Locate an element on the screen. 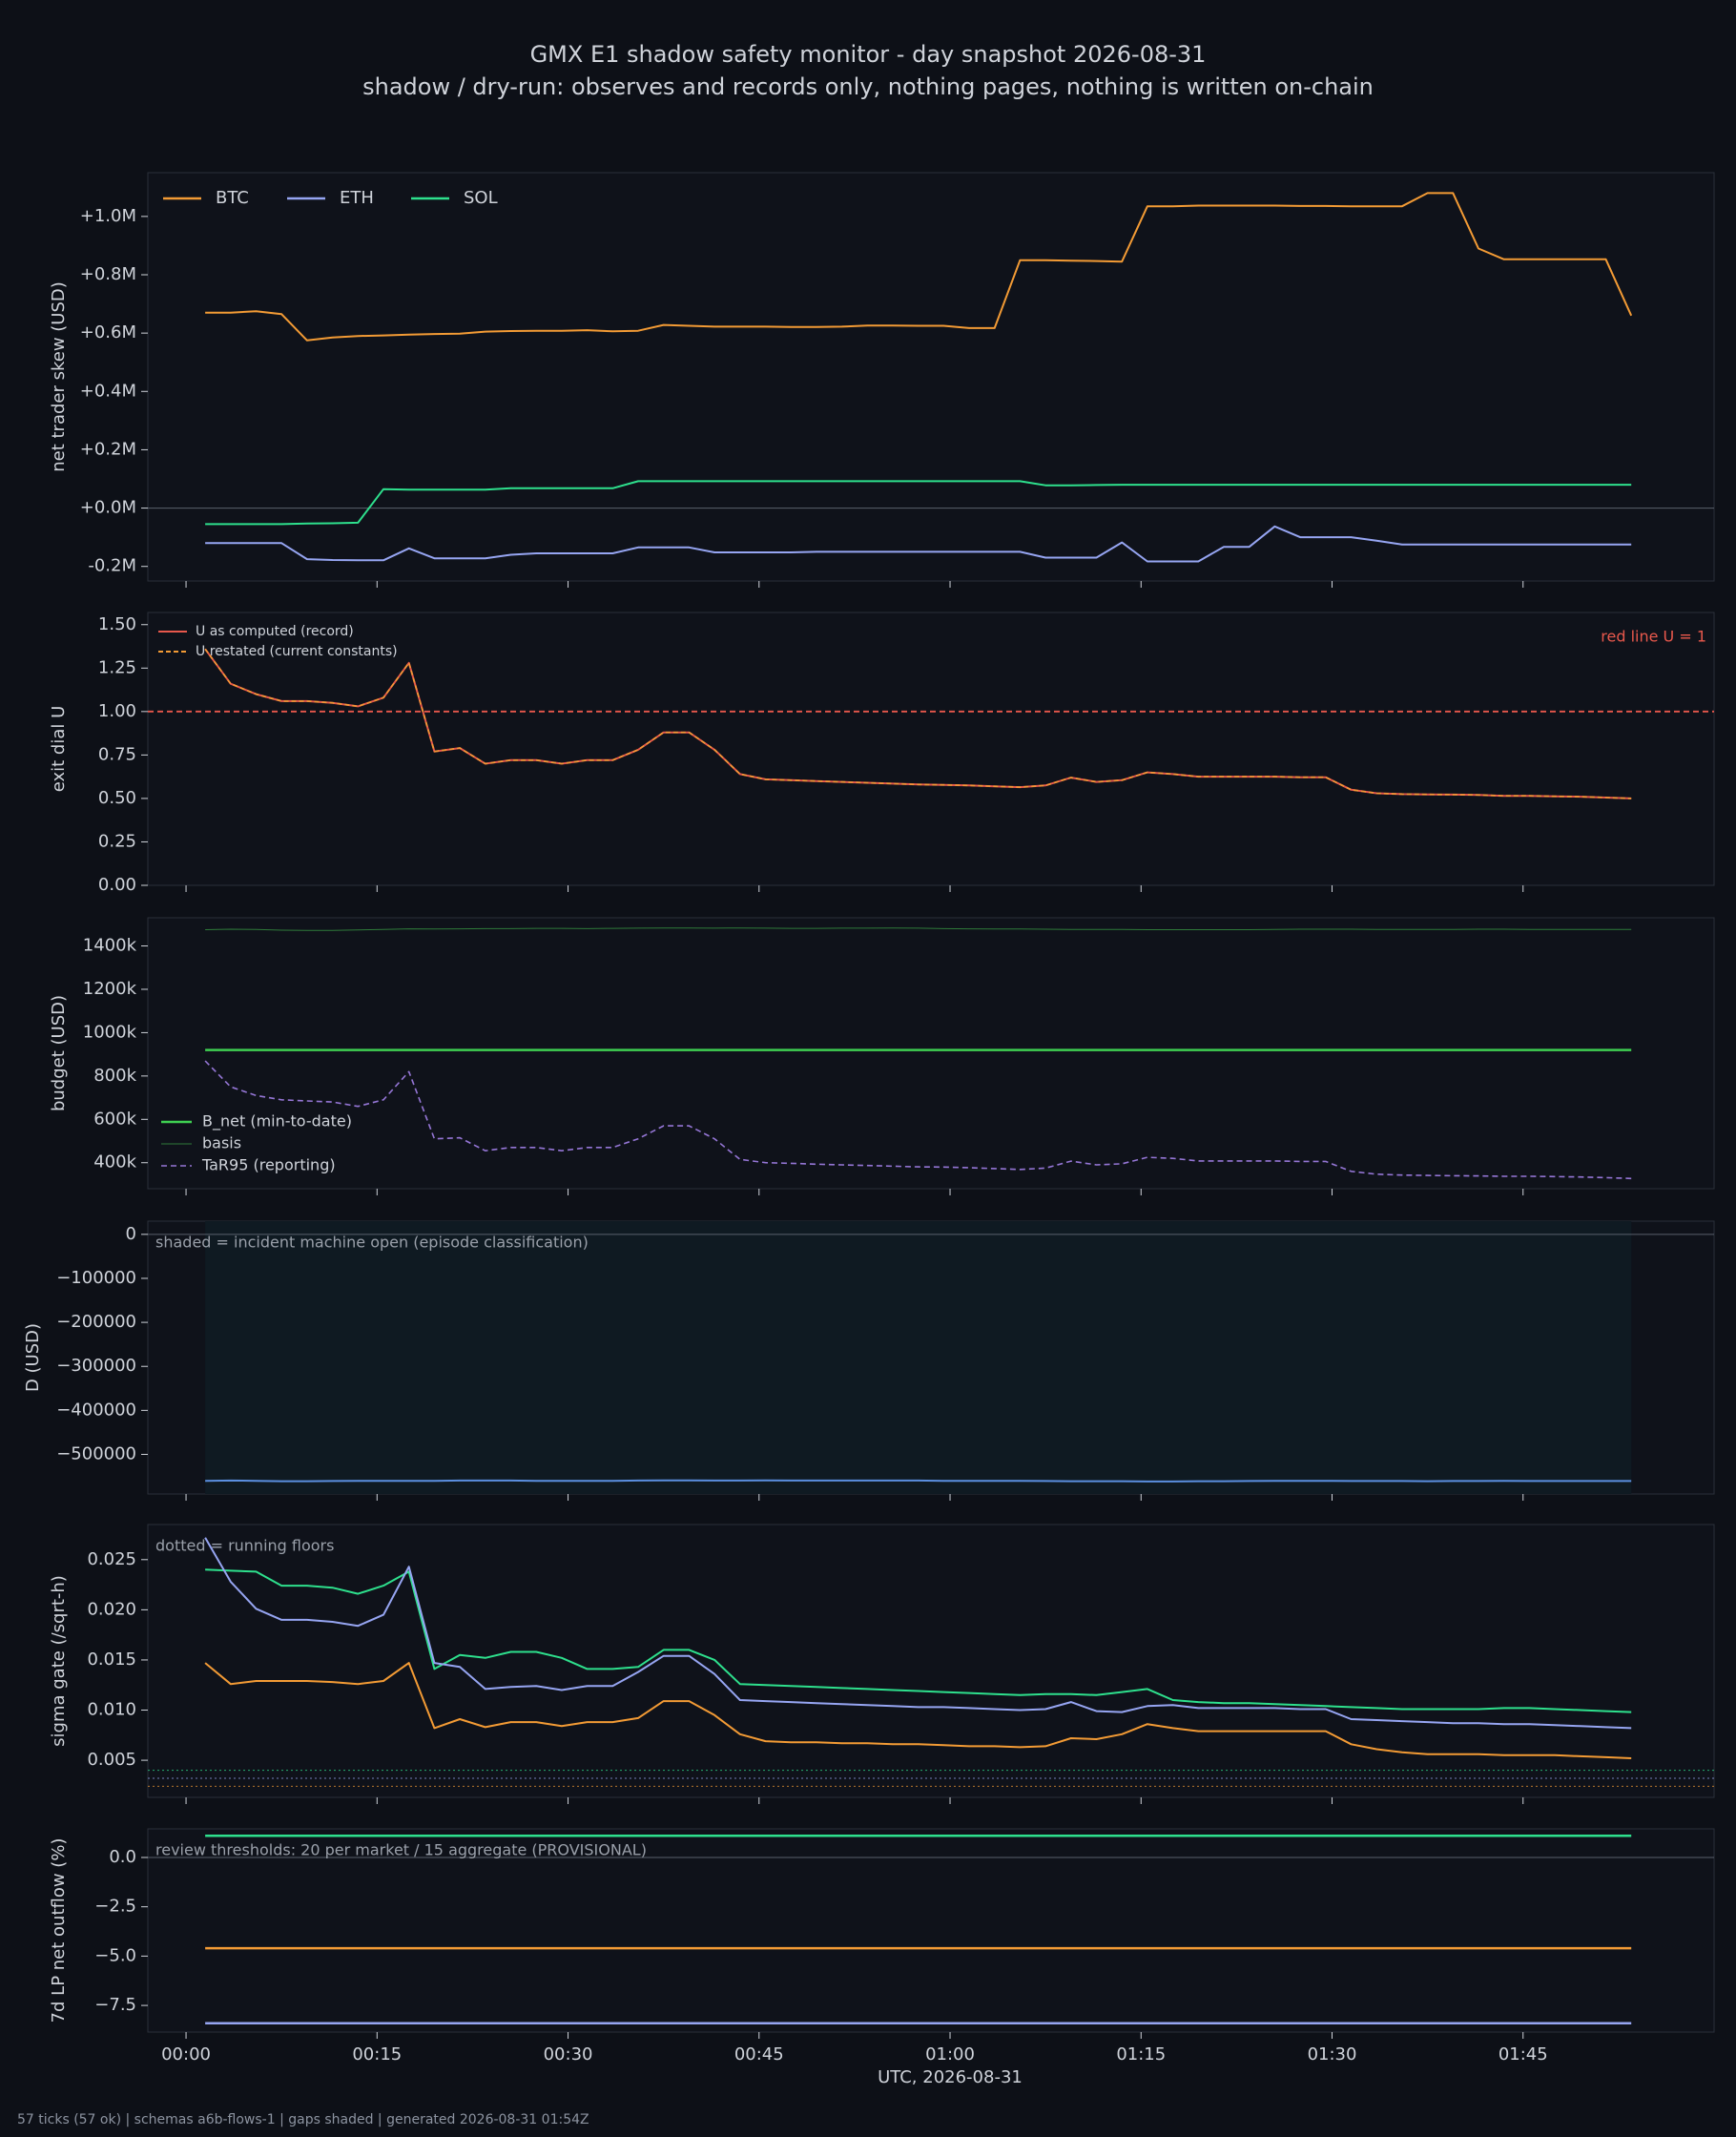 The height and width of the screenshot is (2137, 1736). y-tick-label: -0.2M is located at coordinates (112, 566).